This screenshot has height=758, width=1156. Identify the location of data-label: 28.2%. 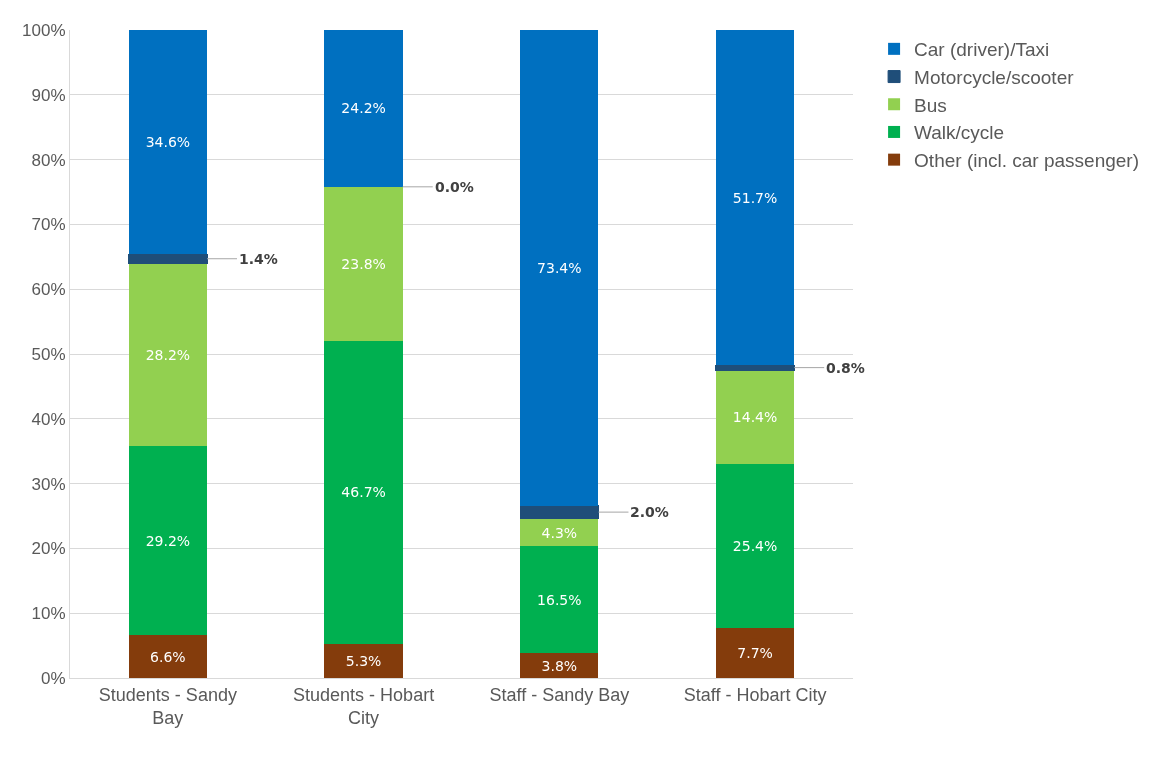
(168, 354).